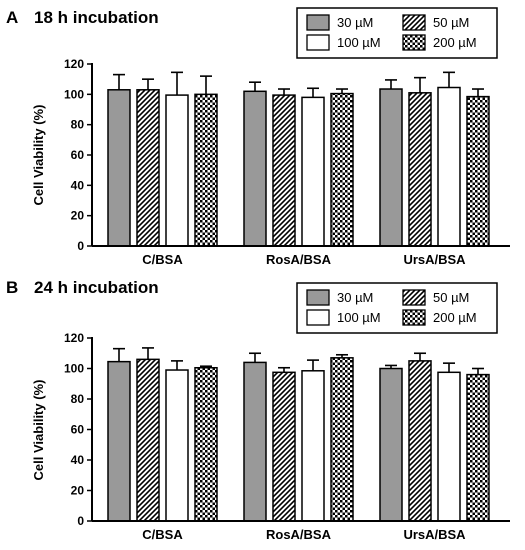 The image size is (525, 550). What do you see at coordinates (12, 17) in the screenshot?
I see `panel-letter: A` at bounding box center [12, 17].